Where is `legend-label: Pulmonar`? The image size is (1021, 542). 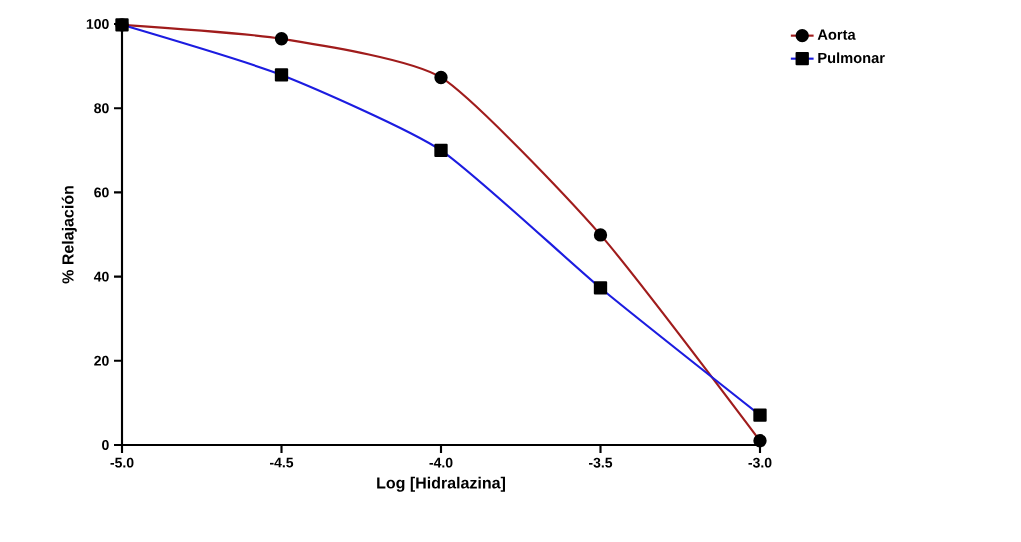
legend-label: Pulmonar is located at coordinates (851, 58).